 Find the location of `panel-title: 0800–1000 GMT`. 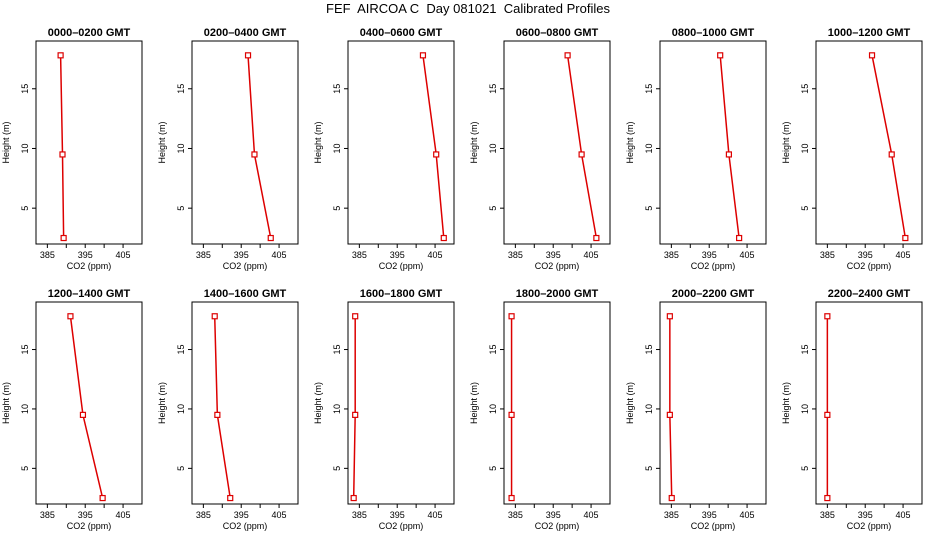

panel-title: 0800–1000 GMT is located at coordinates (713, 33).